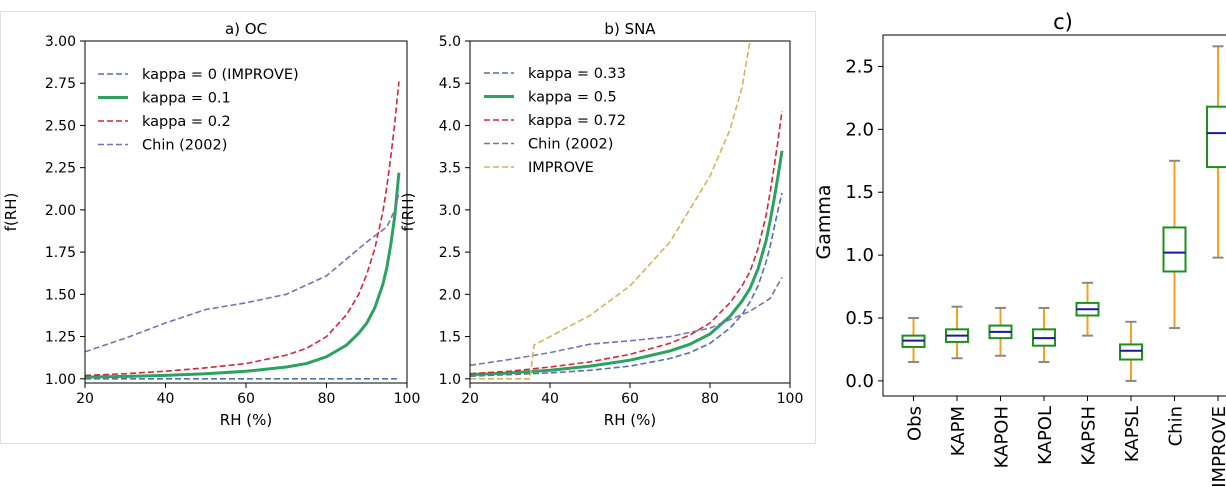 The image size is (1226, 487). Describe the element at coordinates (859, 318) in the screenshot. I see `y-tick-label: 0.5` at that location.